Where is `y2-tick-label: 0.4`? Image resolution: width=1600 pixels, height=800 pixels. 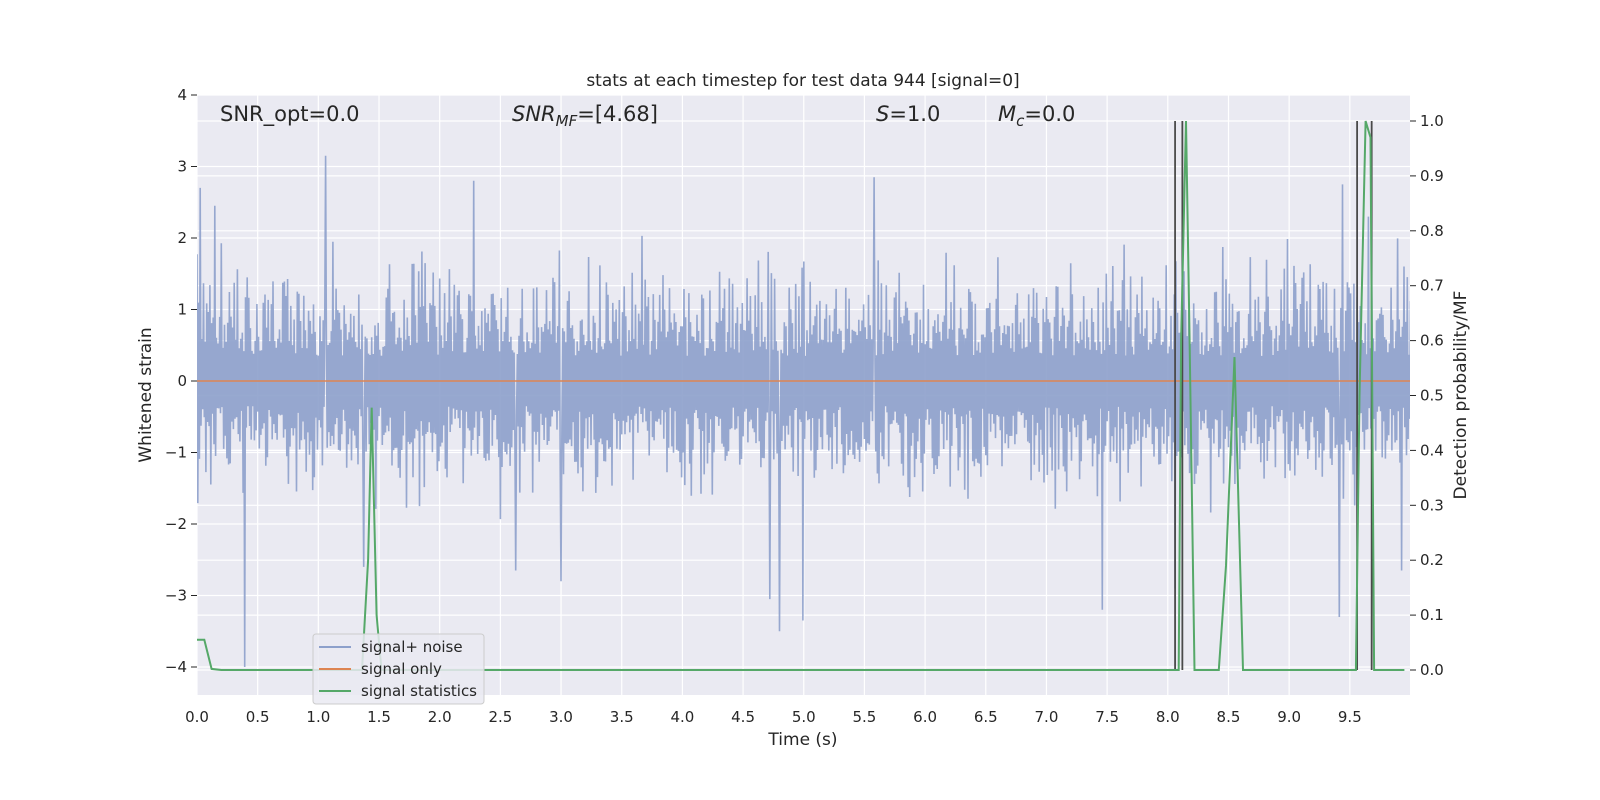
y2-tick-label: 0.4 is located at coordinates (1432, 450).